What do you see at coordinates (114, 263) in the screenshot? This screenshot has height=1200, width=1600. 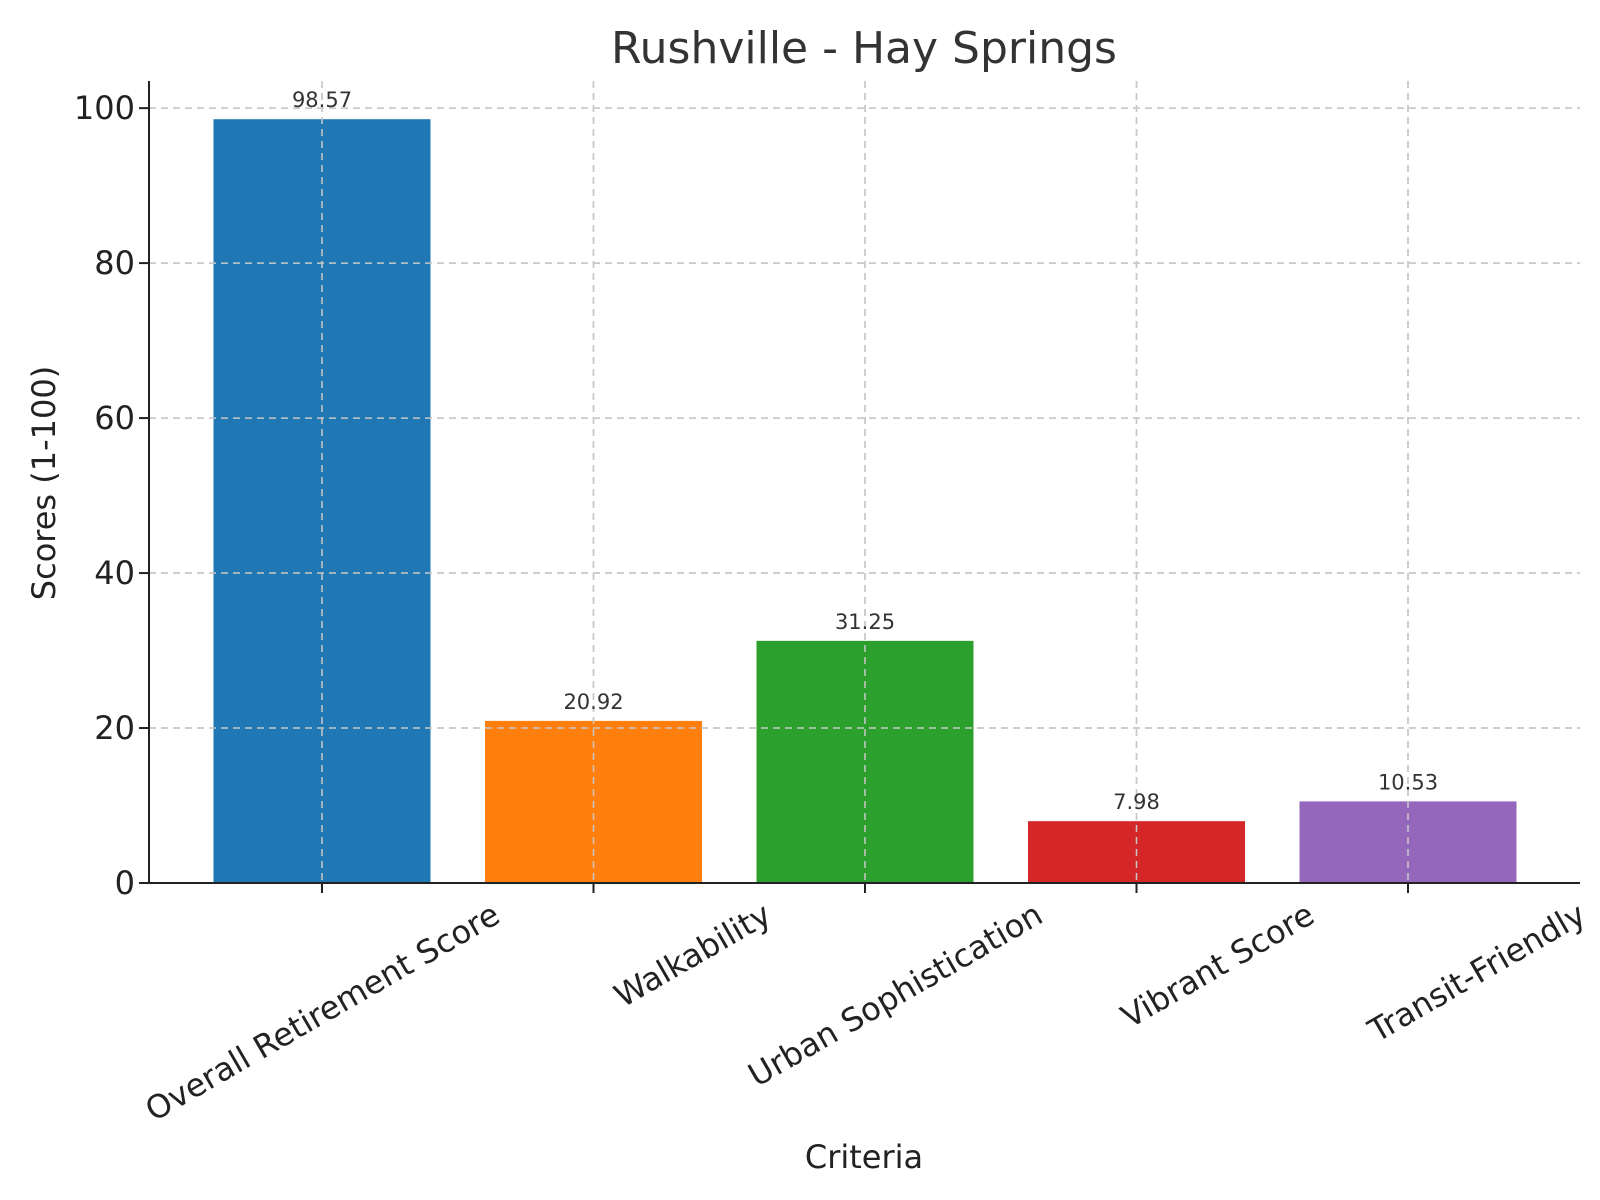 I see `y-tick-label: 80` at bounding box center [114, 263].